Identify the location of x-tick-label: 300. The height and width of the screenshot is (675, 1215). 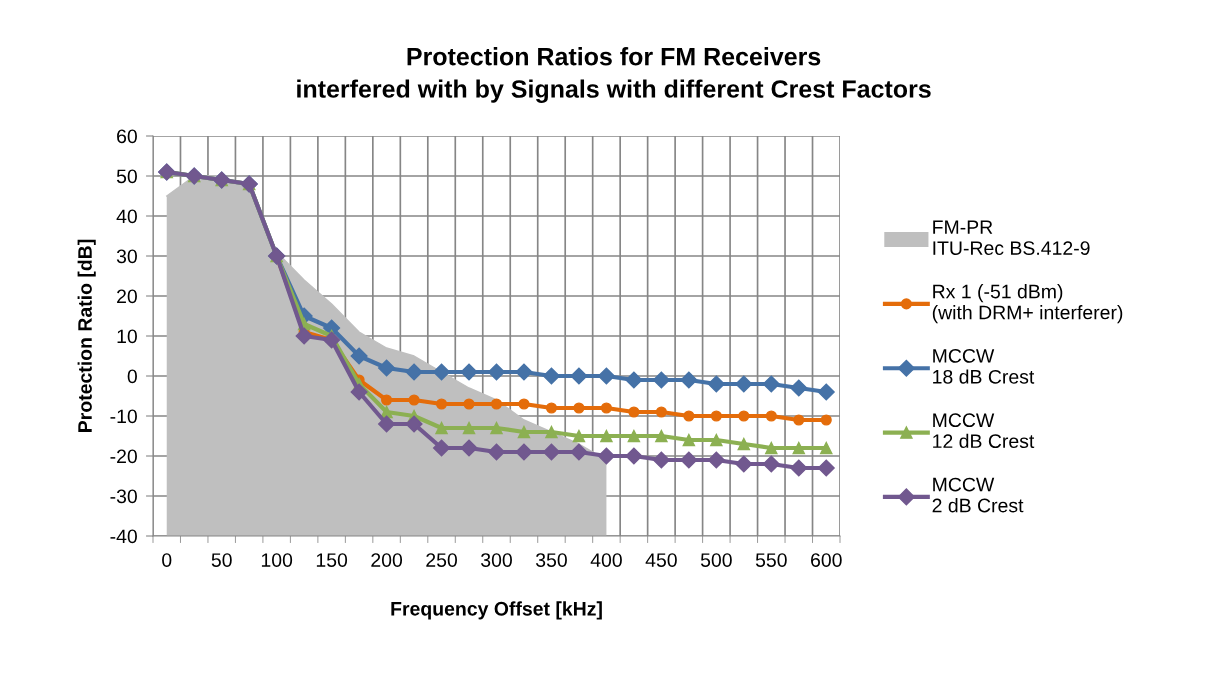
(496, 560).